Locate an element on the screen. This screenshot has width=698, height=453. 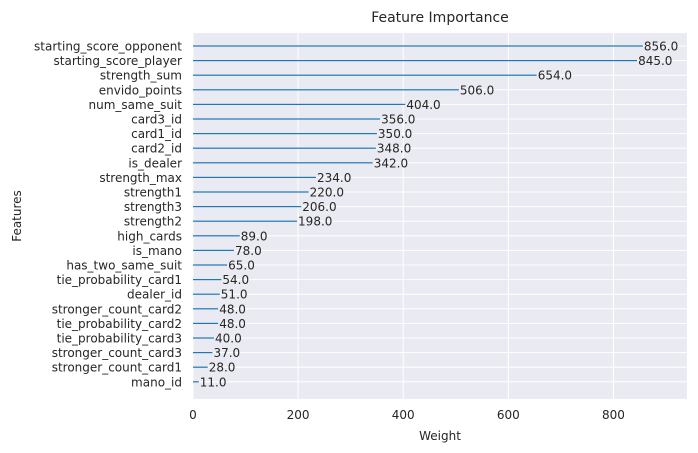
data-label: 54.0 is located at coordinates (235, 280).